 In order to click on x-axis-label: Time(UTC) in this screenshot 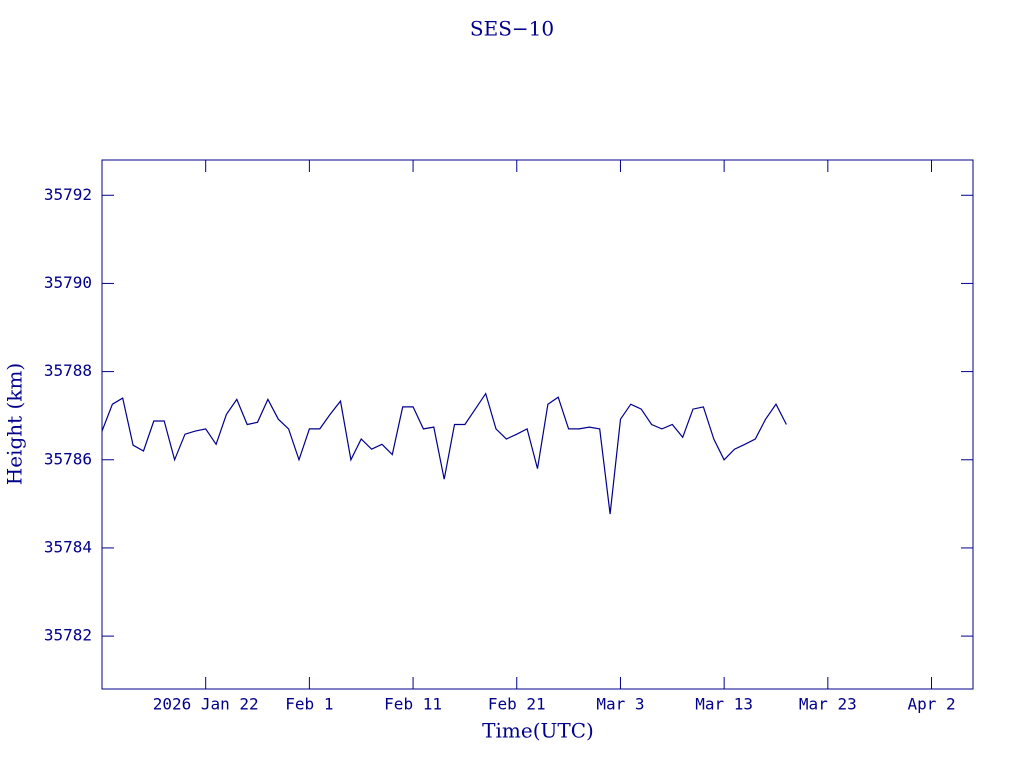, I will do `click(538, 731)`.